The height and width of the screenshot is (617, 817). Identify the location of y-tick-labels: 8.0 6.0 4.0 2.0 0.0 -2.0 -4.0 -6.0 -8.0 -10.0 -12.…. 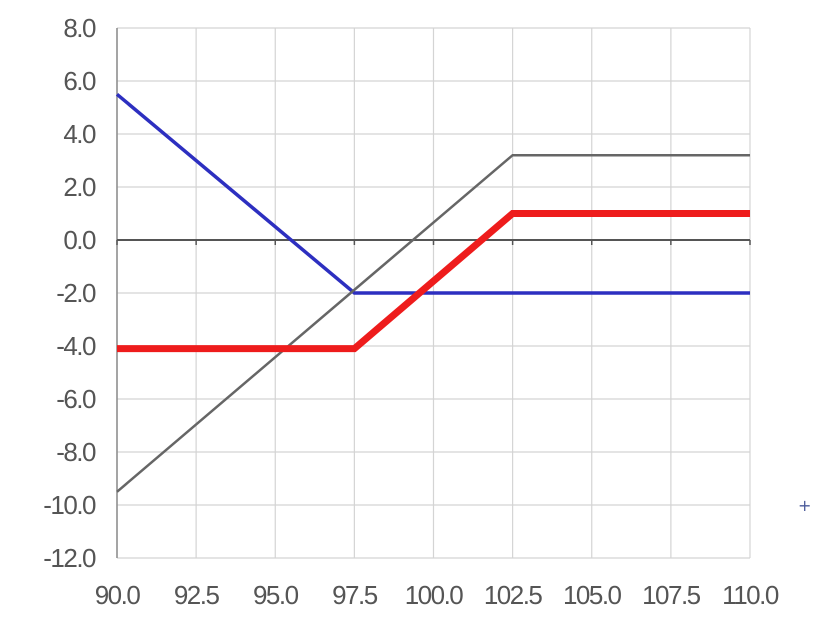
(70, 293).